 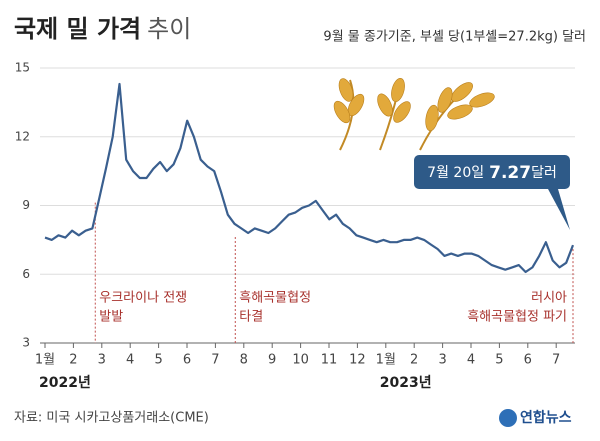 I want to click on wheat-illustration, so click(x=414, y=114).